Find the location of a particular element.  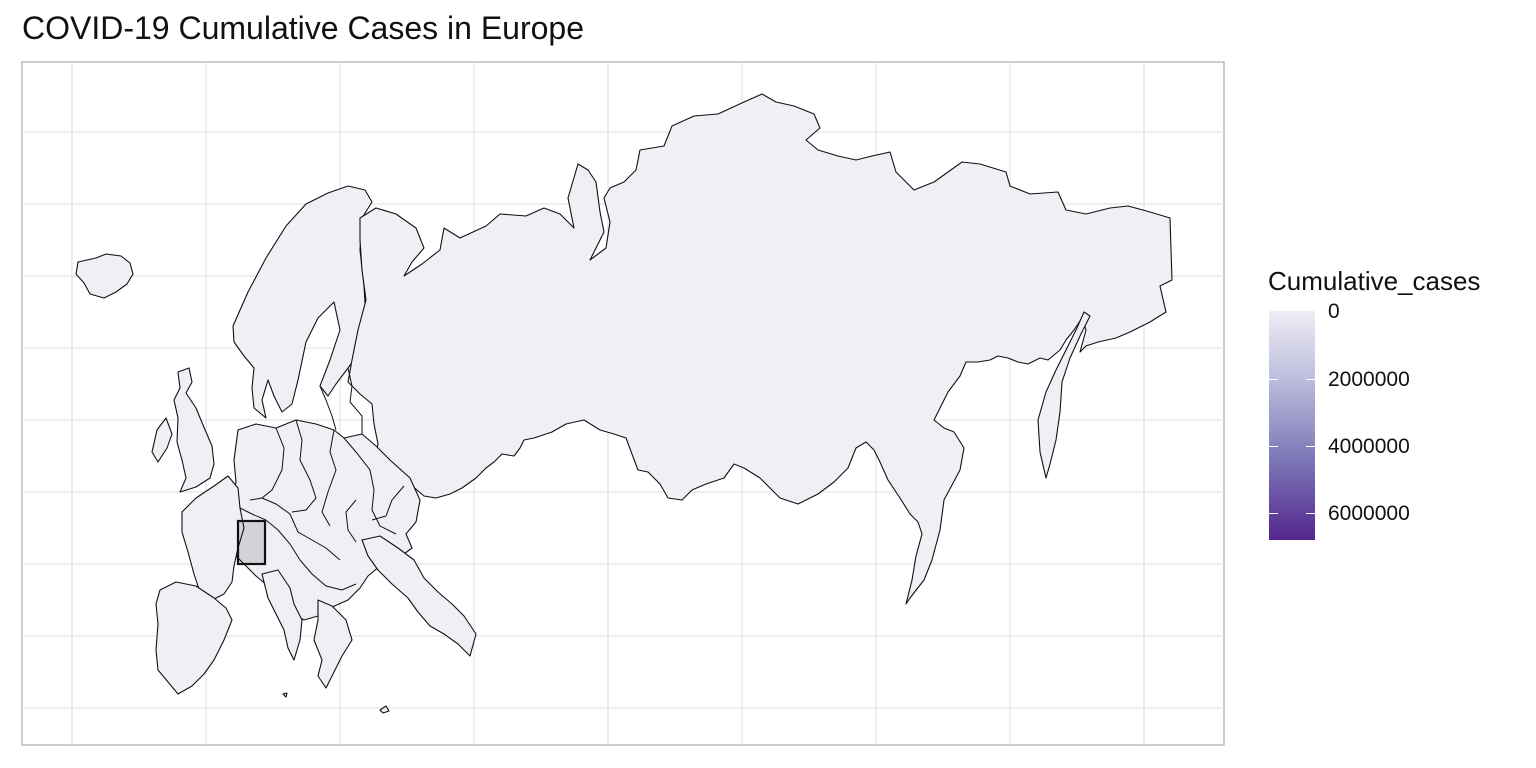

great-britain-shape is located at coordinates (194, 430).